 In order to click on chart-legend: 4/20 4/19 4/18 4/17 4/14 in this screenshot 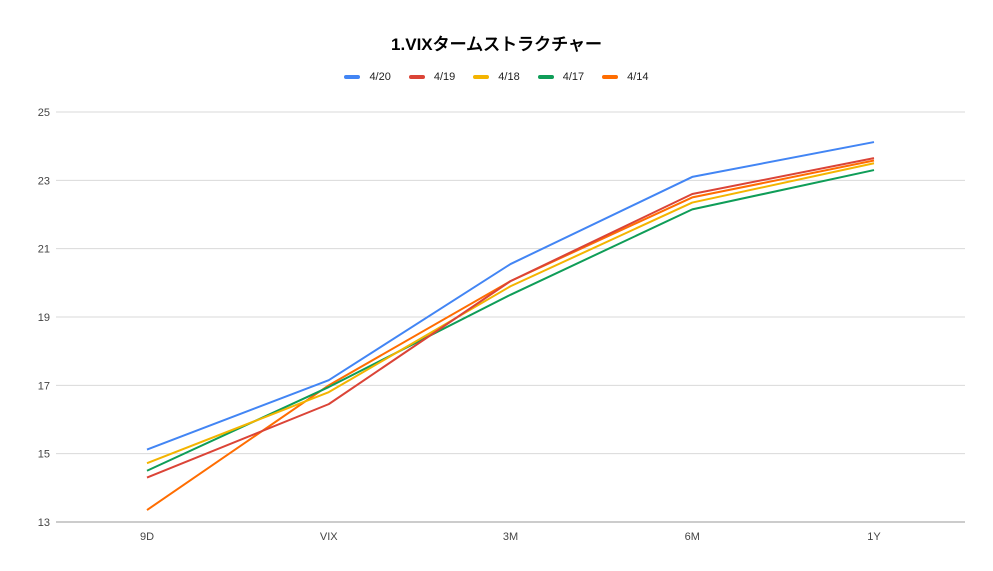, I will do `click(496, 77)`.